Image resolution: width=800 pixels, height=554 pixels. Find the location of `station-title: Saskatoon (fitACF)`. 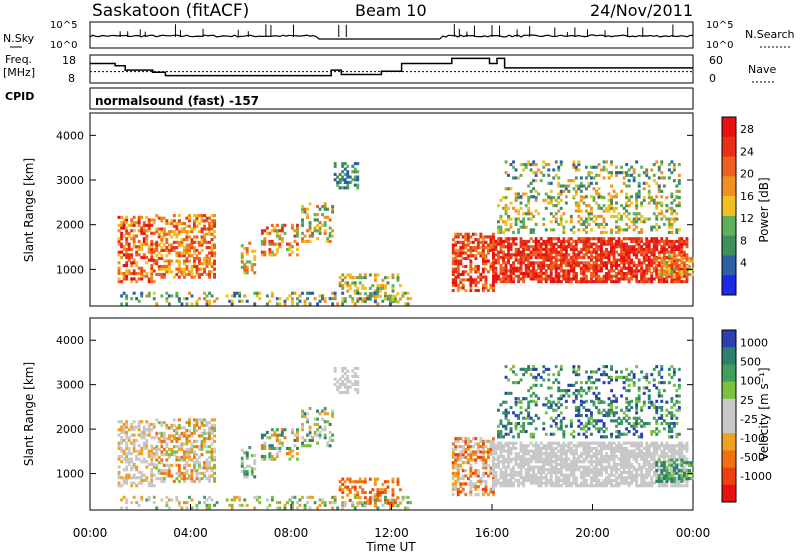

station-title: Saskatoon (fitACF) is located at coordinates (170, 11).